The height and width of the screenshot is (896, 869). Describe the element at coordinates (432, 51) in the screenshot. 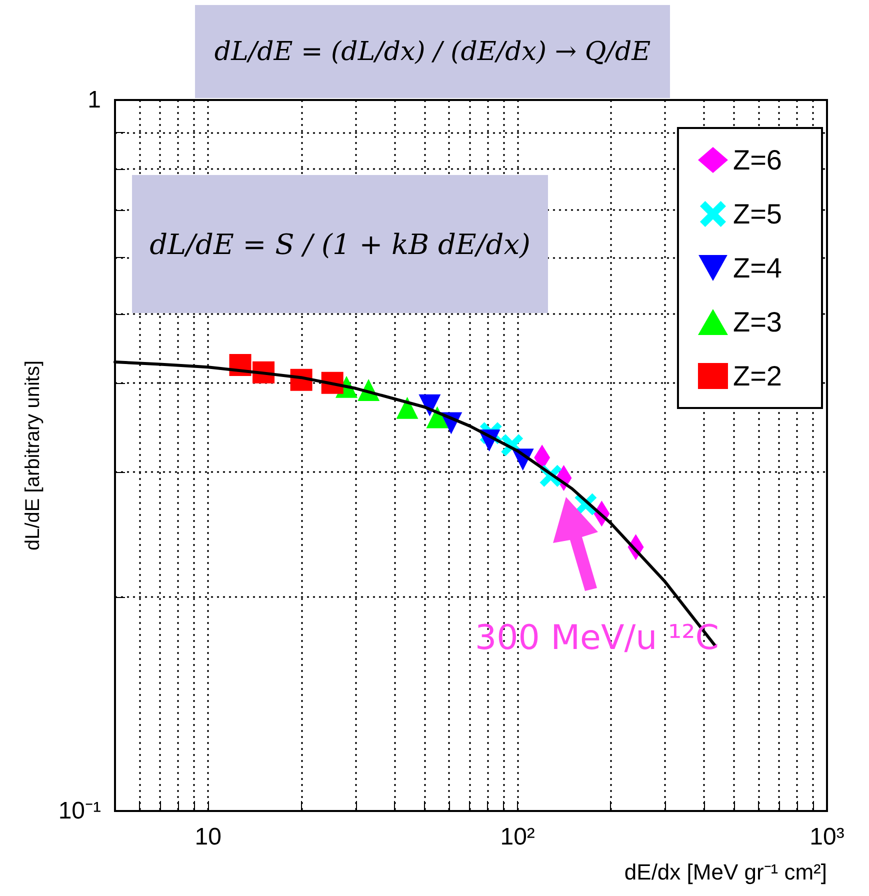

I see `formula-panel: dL/dE = (dL/dx) / (dE/dx) → Q/dE` at that location.